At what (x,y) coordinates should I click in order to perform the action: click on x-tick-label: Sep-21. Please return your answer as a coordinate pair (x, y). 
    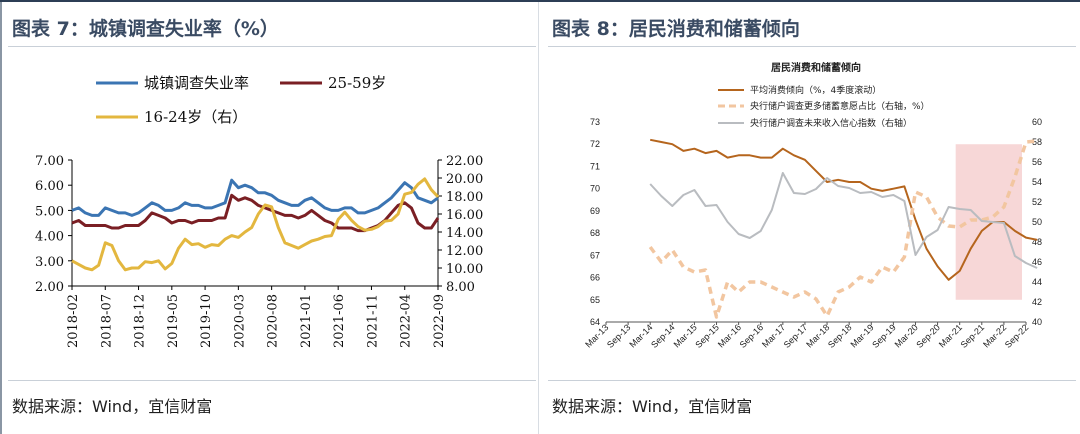
    Looking at the image, I should click on (973, 336).